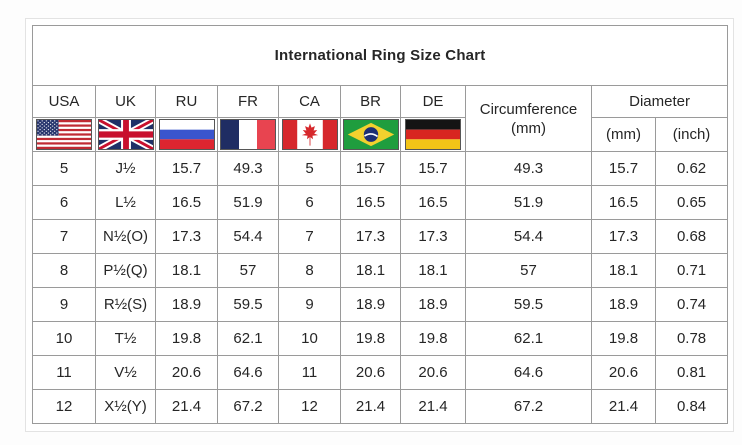 This screenshot has width=742, height=445. Describe the element at coordinates (125, 168) in the screenshot. I see `table-cell: J½` at that location.